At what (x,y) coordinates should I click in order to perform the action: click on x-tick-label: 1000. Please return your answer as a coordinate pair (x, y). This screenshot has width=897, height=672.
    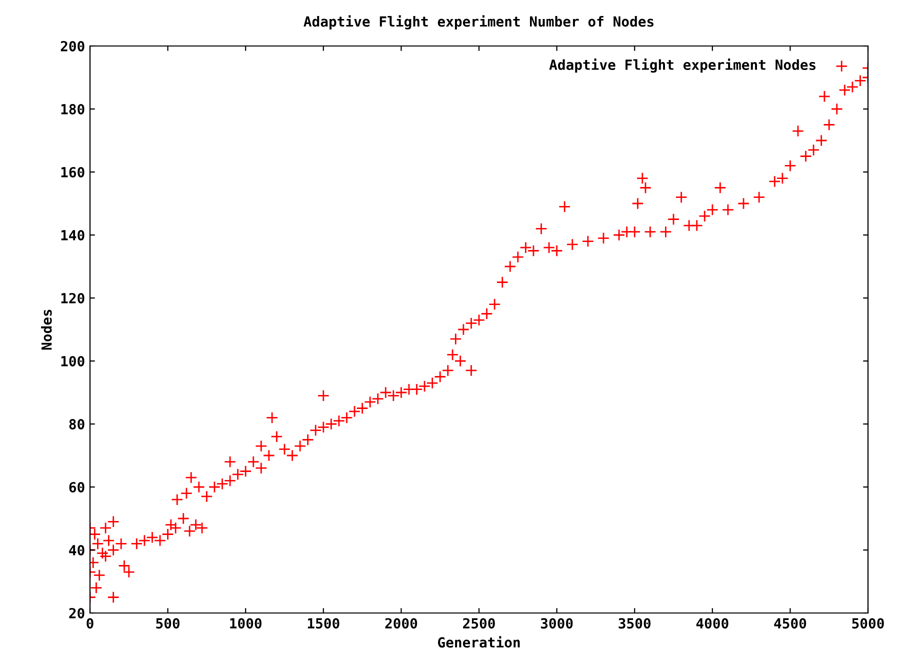
    Looking at the image, I should click on (246, 623).